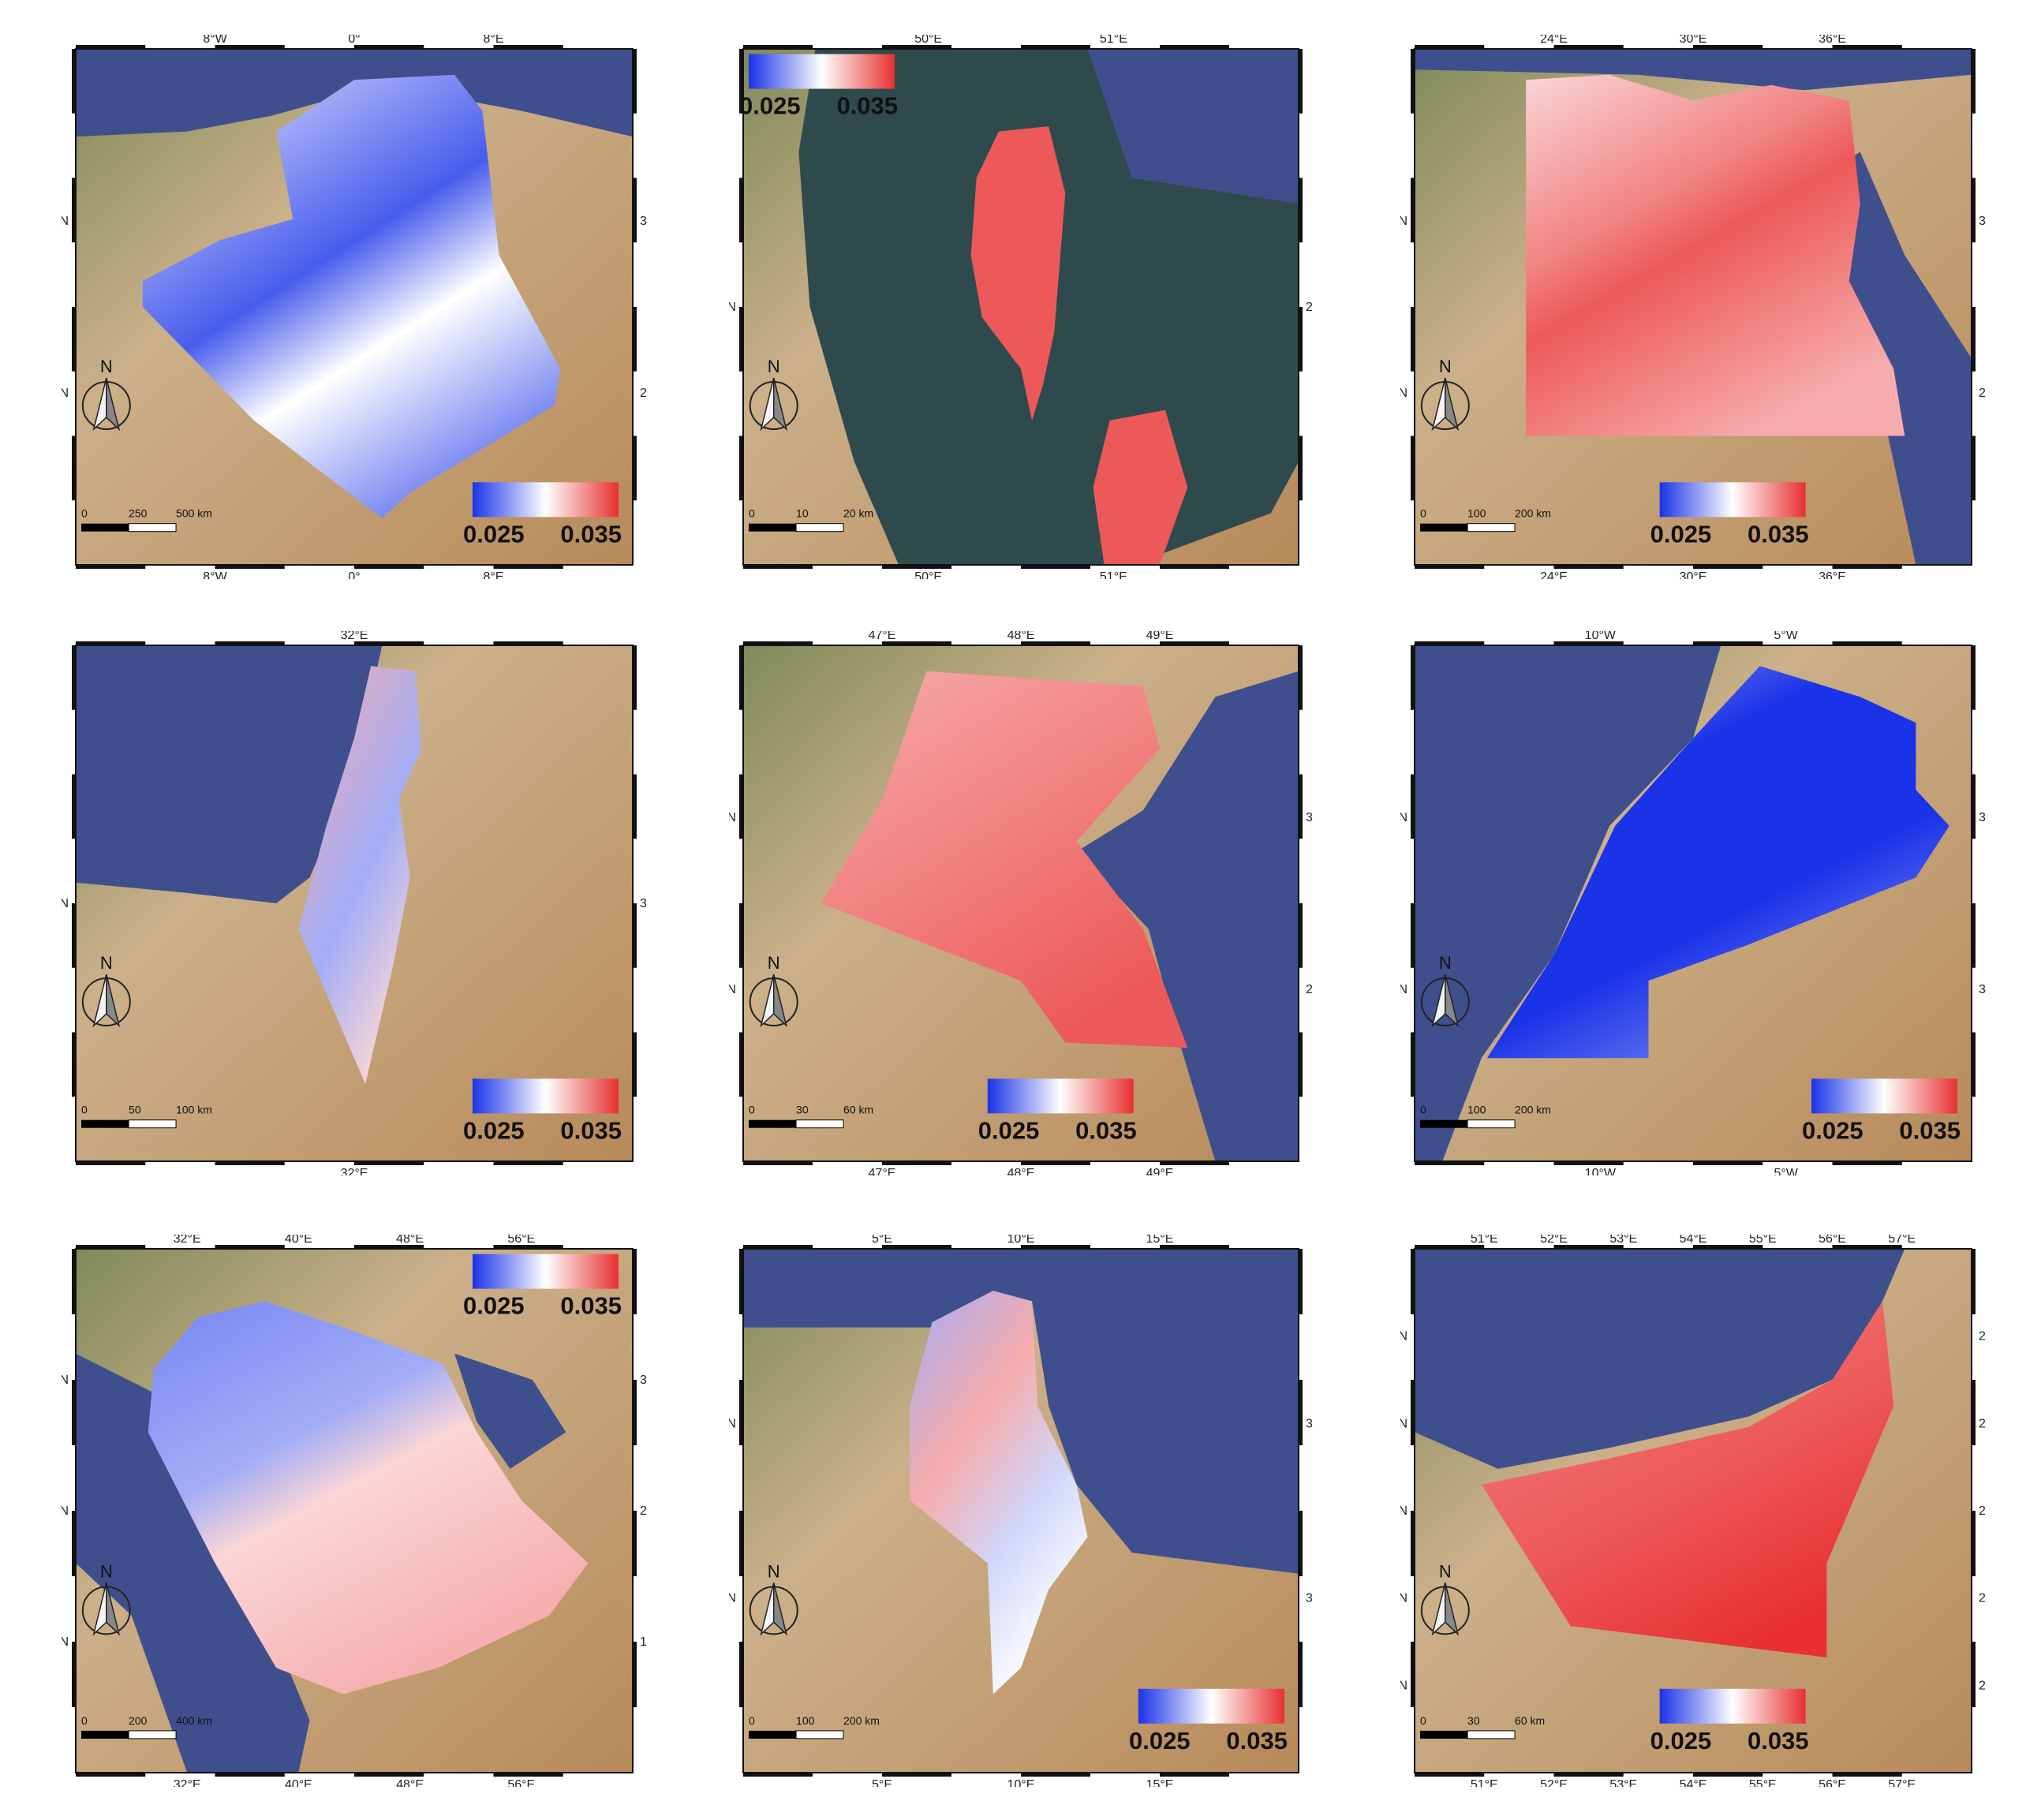 Image resolution: width=2041 pixels, height=1820 pixels. I want to click on scale-bar-label: 500 km, so click(194, 513).